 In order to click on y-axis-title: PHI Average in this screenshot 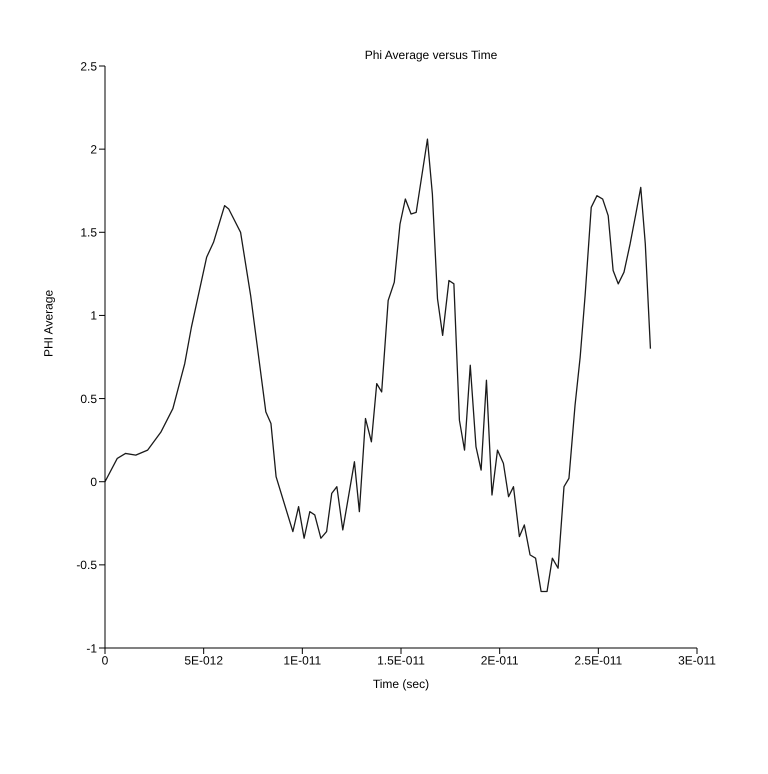, I will do `click(48, 323)`.